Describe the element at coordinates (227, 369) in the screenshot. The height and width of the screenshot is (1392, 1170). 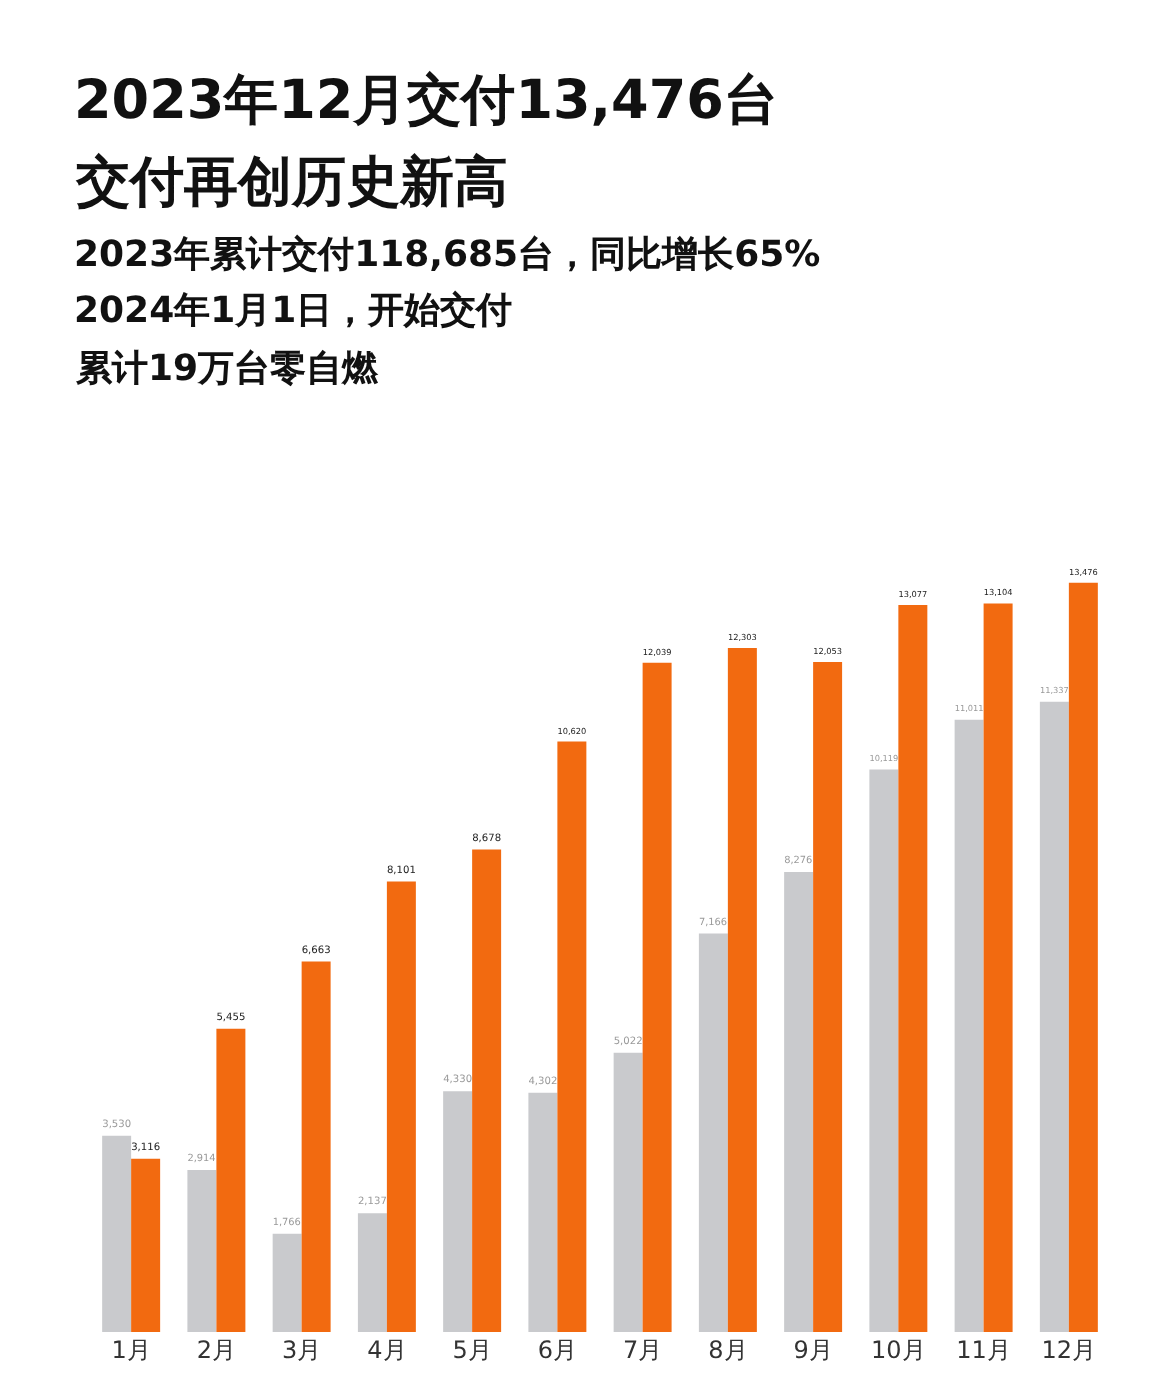
I see `text: 累计19万台零自燃` at that location.